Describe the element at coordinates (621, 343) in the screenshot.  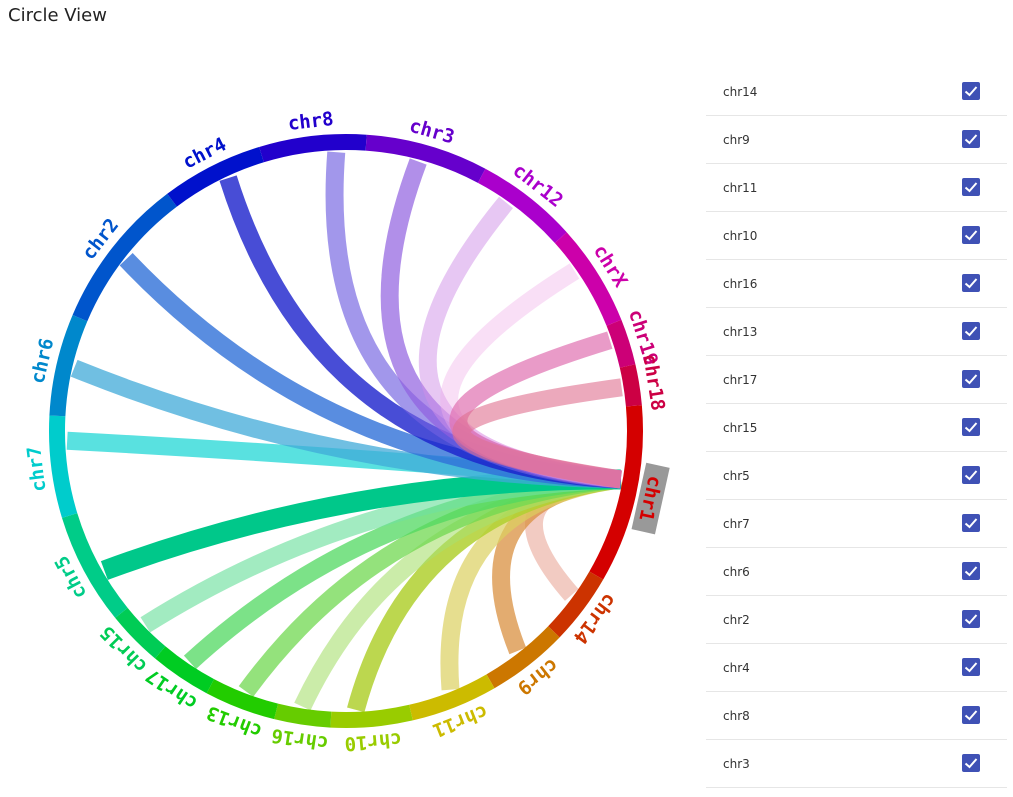
I see `segment-chr19` at that location.